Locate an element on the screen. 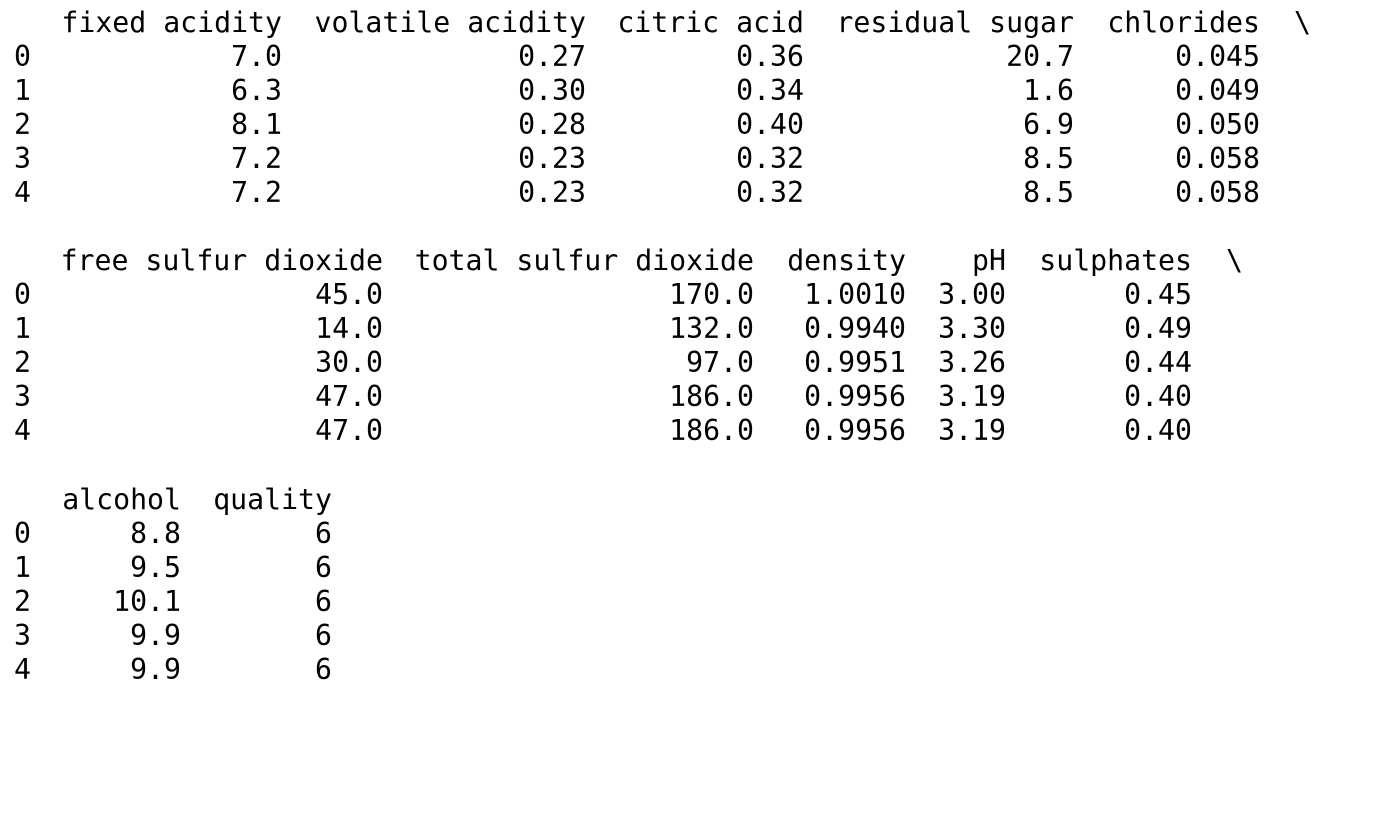 This screenshot has width=1374, height=823. table-cell: 0.49 is located at coordinates (1158, 328).